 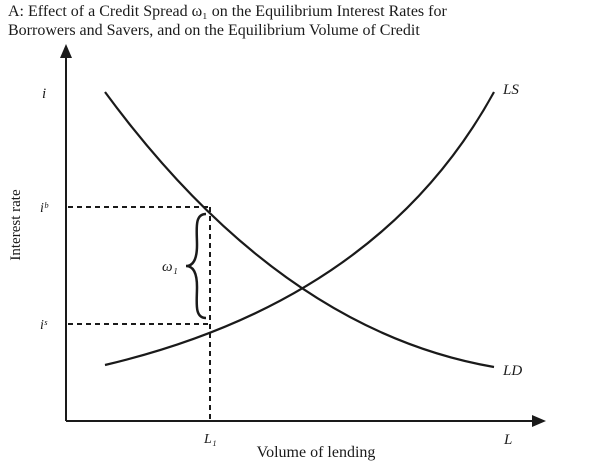 I want to click on quantity-label: L₁, so click(x=210, y=439).